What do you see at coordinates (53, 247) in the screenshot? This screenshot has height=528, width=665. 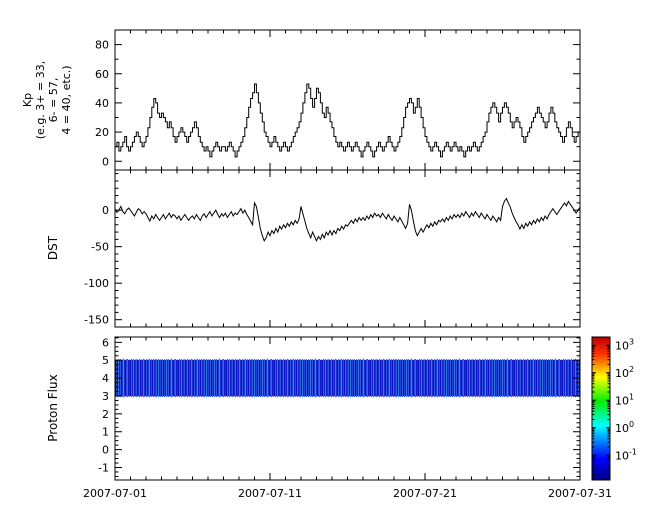 I see `dst-ylabel: DST` at bounding box center [53, 247].